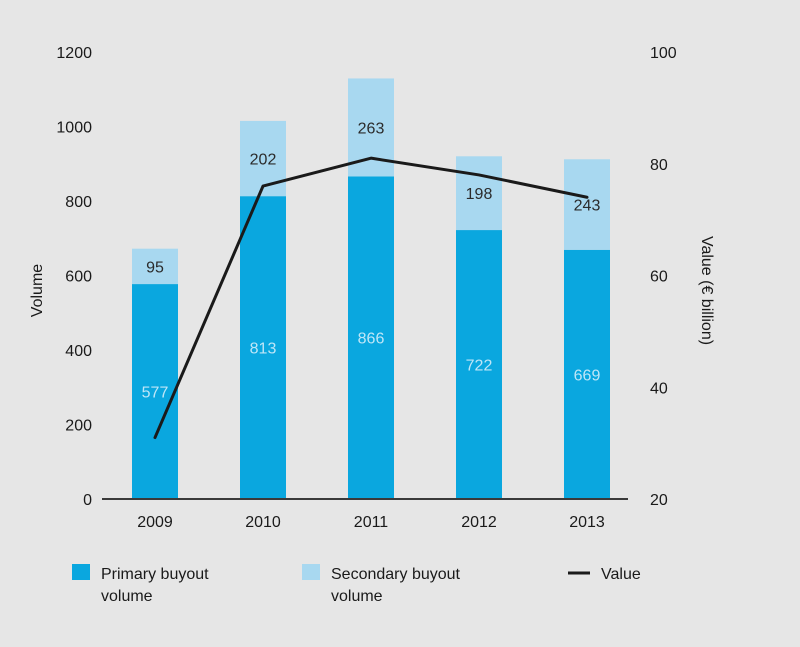  I want to click on y-left-tick-label: 1000, so click(74, 128).